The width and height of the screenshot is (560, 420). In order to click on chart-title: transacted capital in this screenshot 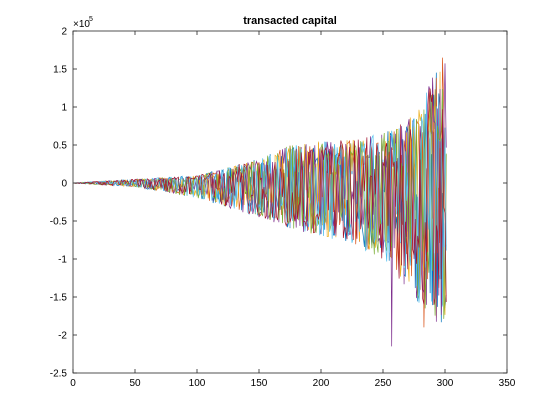, I will do `click(290, 21)`.